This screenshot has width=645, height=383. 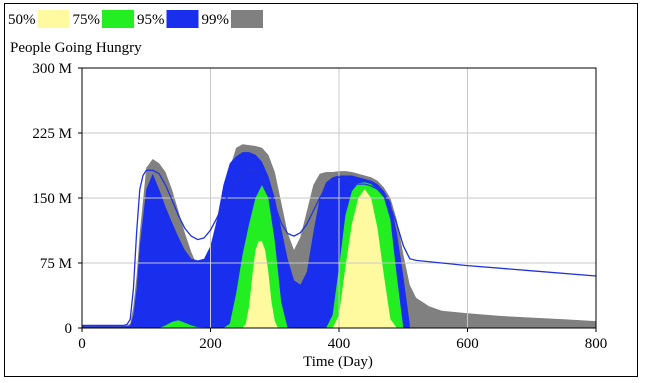 What do you see at coordinates (87, 20) in the screenshot?
I see `legend-label-1: 75%` at bounding box center [87, 20].